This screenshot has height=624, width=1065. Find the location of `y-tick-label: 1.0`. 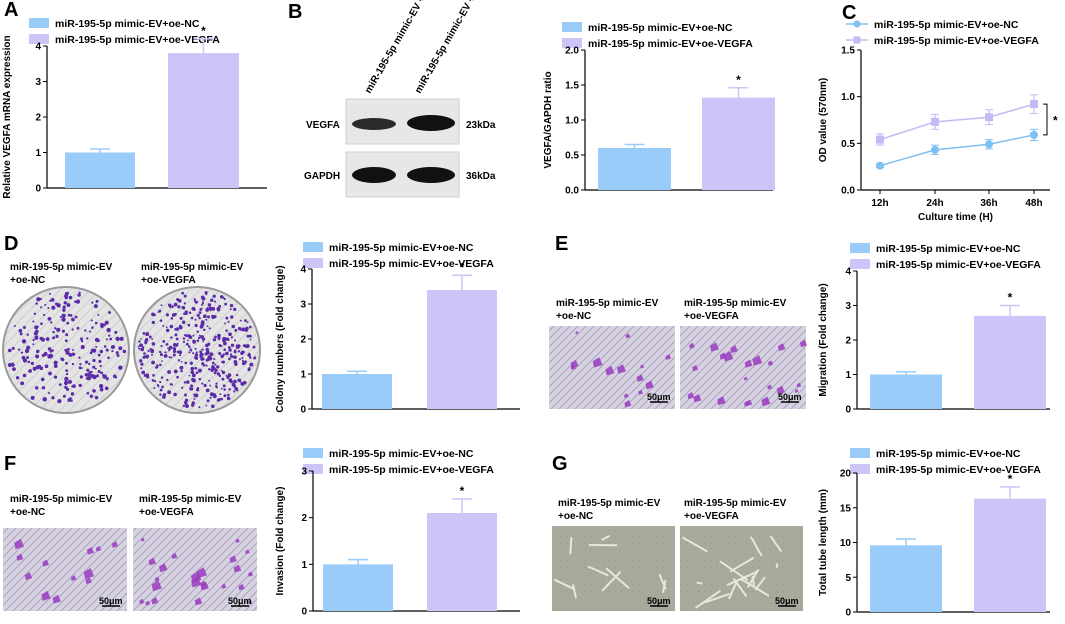

y-tick-label: 1.0 is located at coordinates (572, 121).